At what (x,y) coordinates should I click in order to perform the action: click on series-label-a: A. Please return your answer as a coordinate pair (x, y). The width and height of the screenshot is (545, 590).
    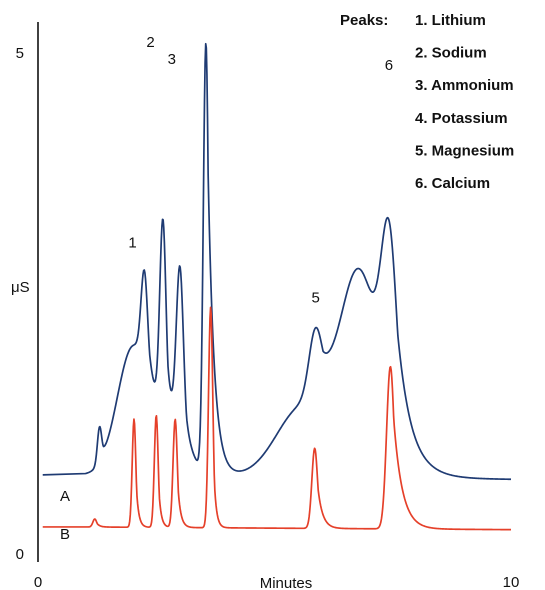
    Looking at the image, I should click on (65, 496).